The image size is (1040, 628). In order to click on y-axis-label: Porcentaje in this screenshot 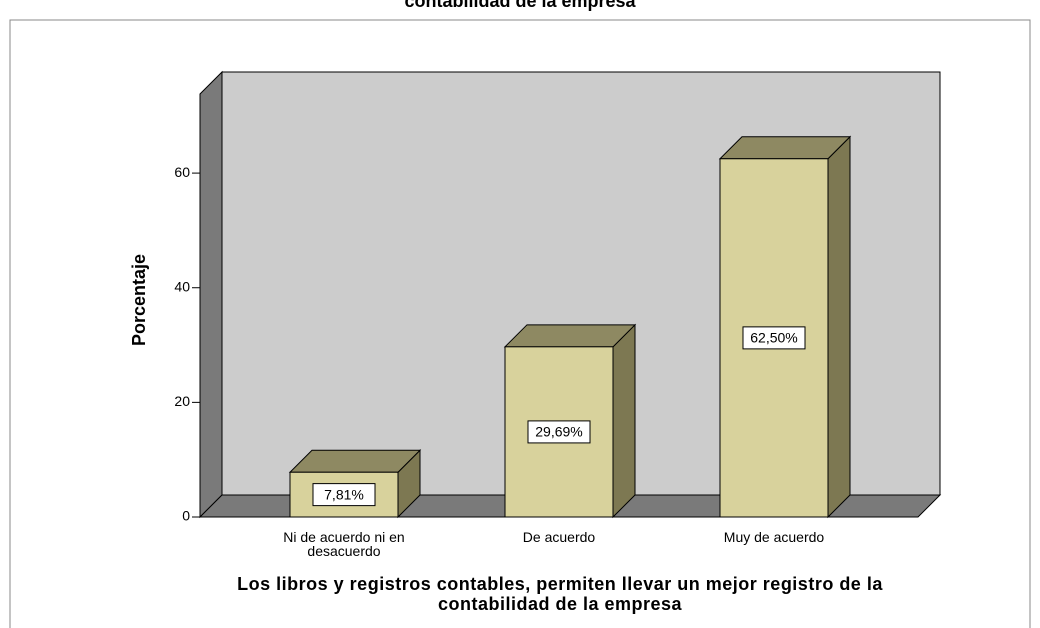, I will do `click(139, 300)`.